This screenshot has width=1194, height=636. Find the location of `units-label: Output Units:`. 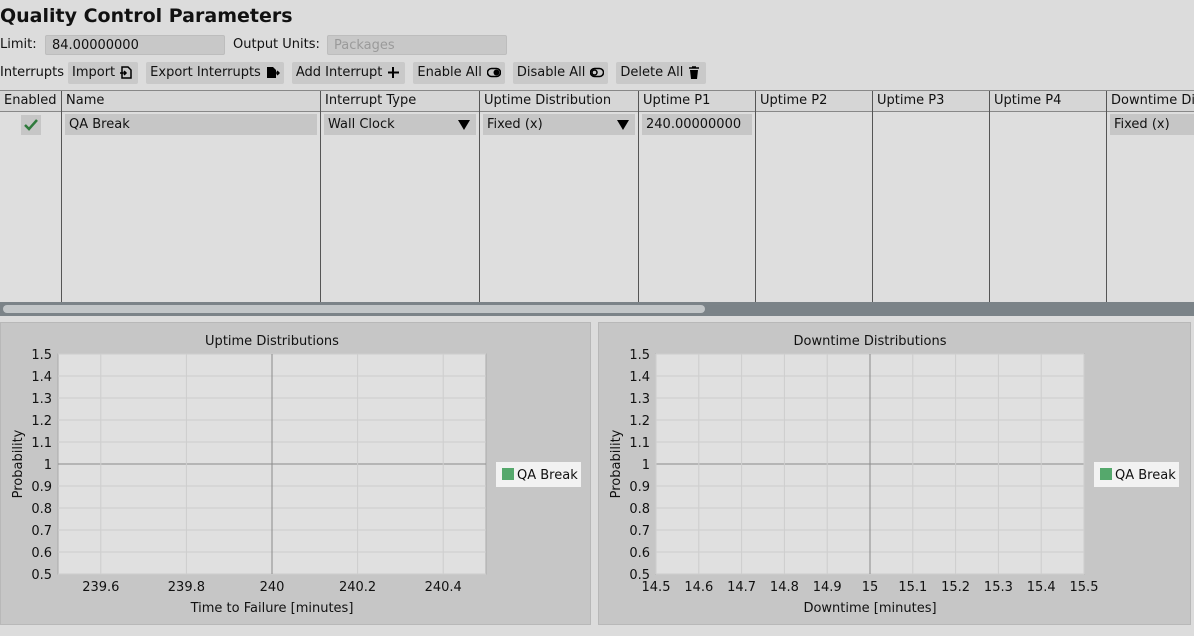

units-label: Output Units: is located at coordinates (276, 44).